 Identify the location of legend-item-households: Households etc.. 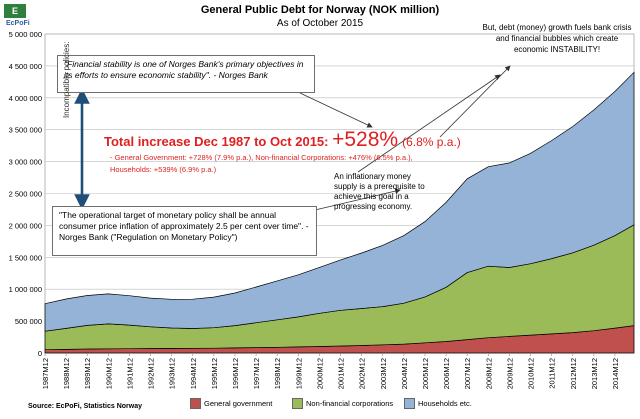
(438, 403).